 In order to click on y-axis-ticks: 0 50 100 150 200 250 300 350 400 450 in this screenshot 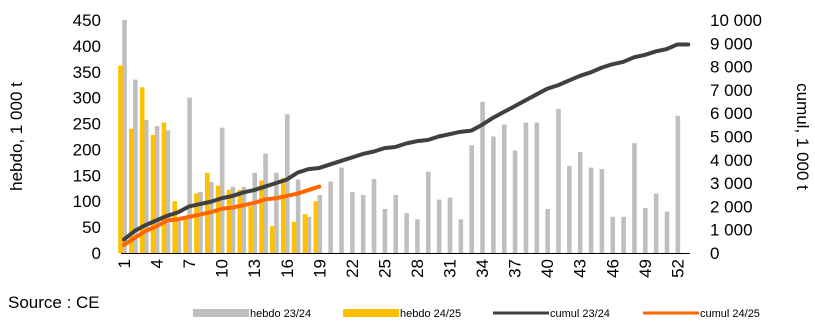, I will do `click(87, 137)`.